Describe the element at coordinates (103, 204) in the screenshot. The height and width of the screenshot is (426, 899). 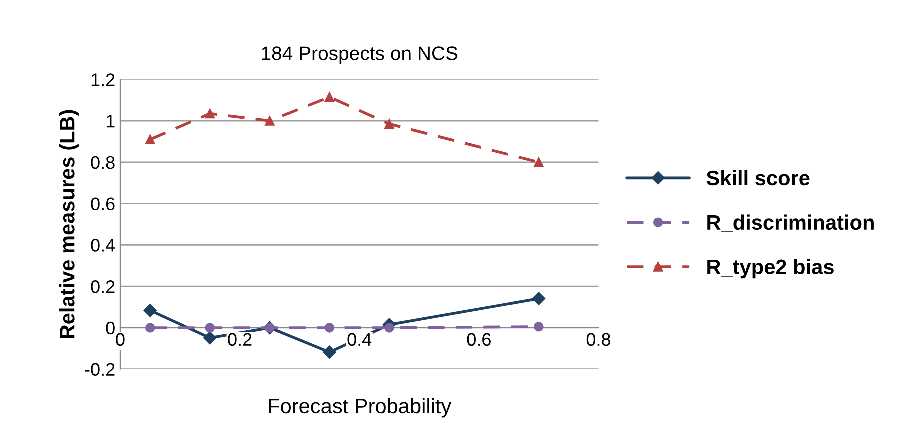
I see `y-tick-label: 0.6` at that location.